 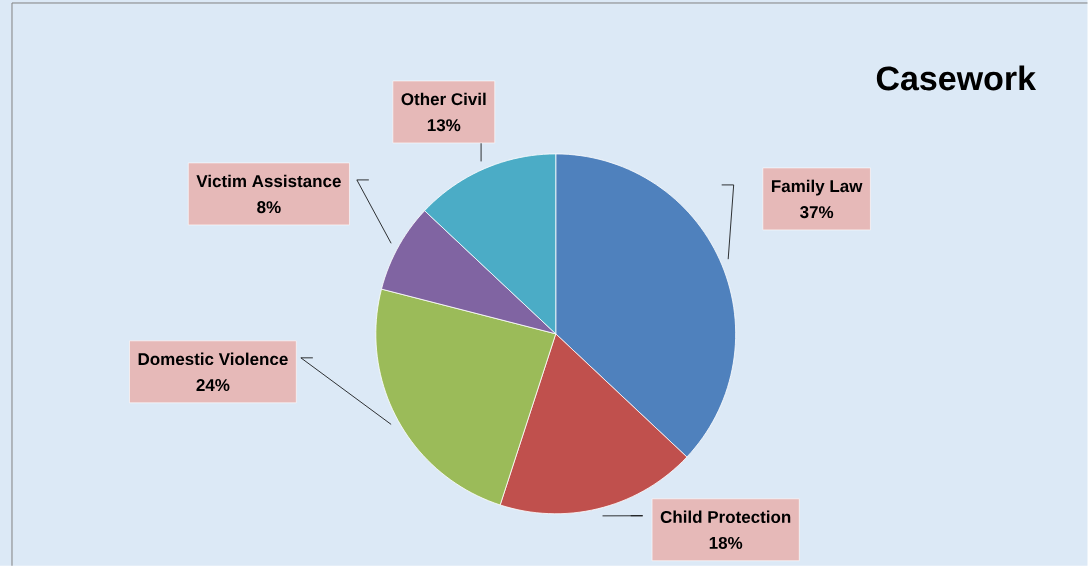 I want to click on data-label: 37%, so click(x=817, y=212).